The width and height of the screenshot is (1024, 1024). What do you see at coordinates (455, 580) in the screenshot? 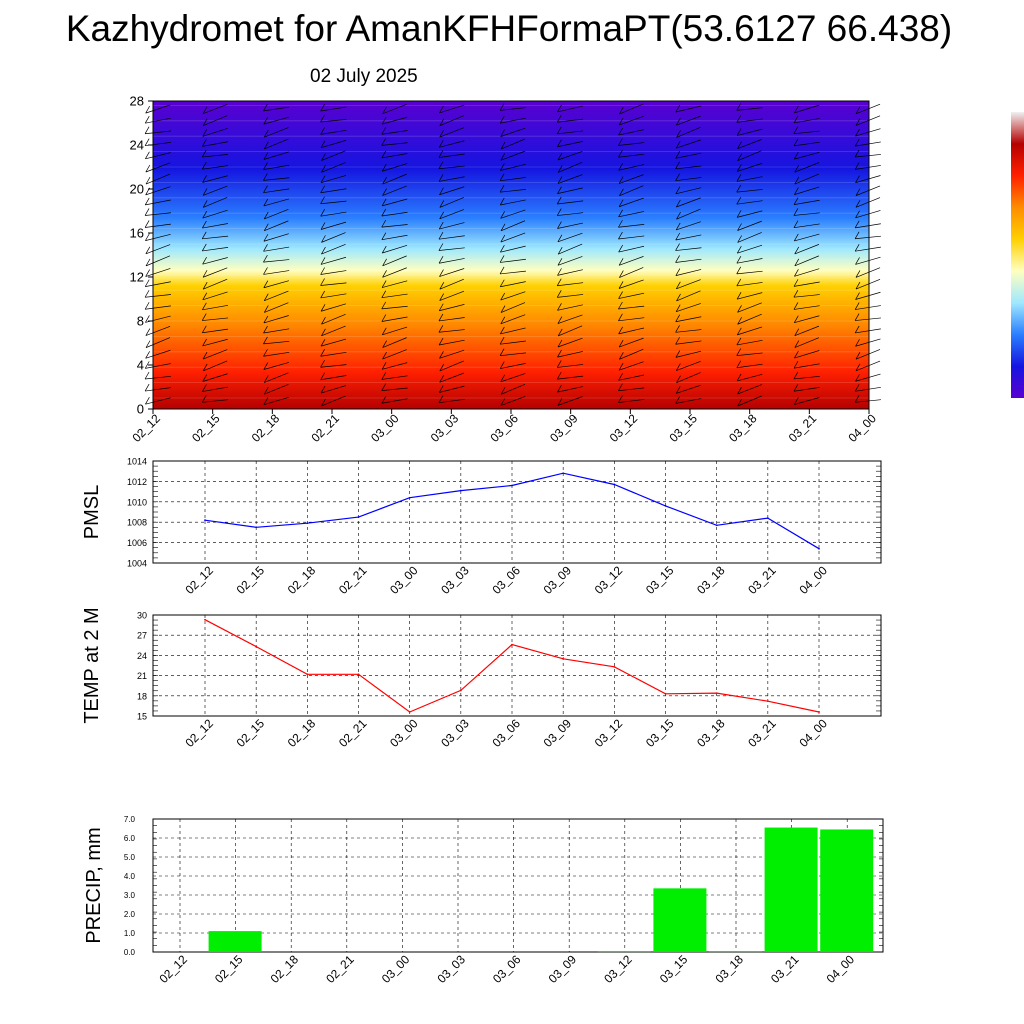
I see `pmsl-xtick-label: 03_03` at bounding box center [455, 580].